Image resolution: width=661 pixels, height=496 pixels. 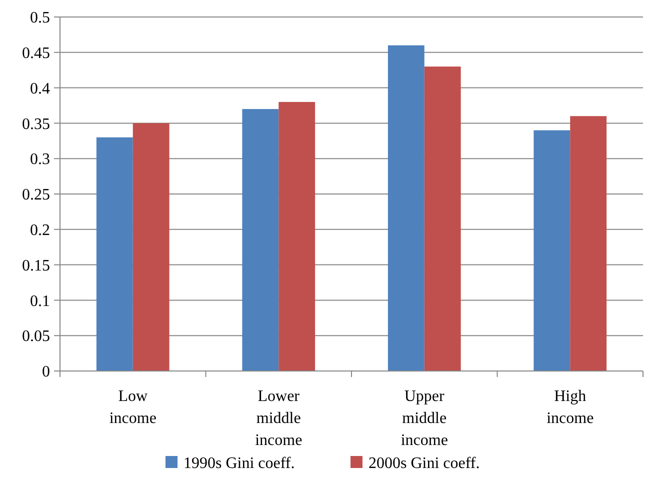 I want to click on y-tick-label: 0.2, so click(x=40, y=230).